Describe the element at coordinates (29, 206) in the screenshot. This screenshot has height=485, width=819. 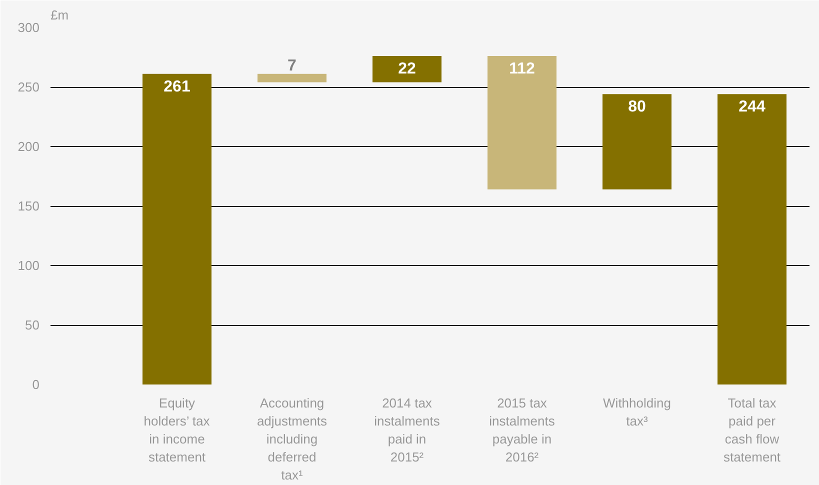
I see `y-tick-label: 150` at that location.